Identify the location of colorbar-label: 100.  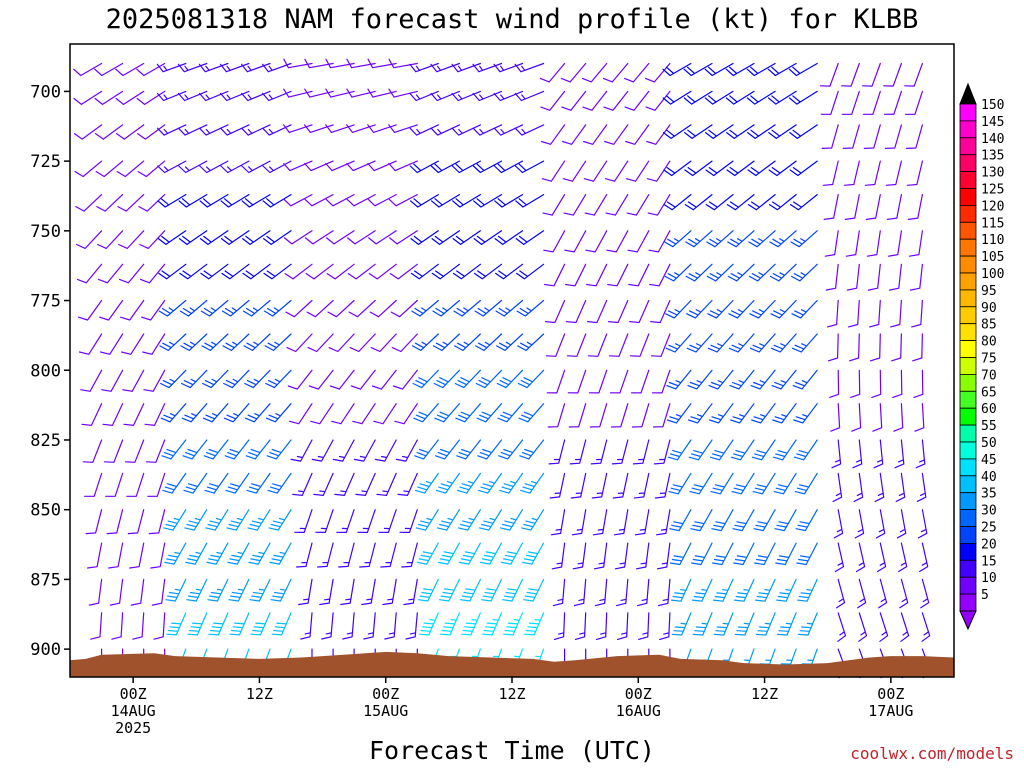
(992, 274).